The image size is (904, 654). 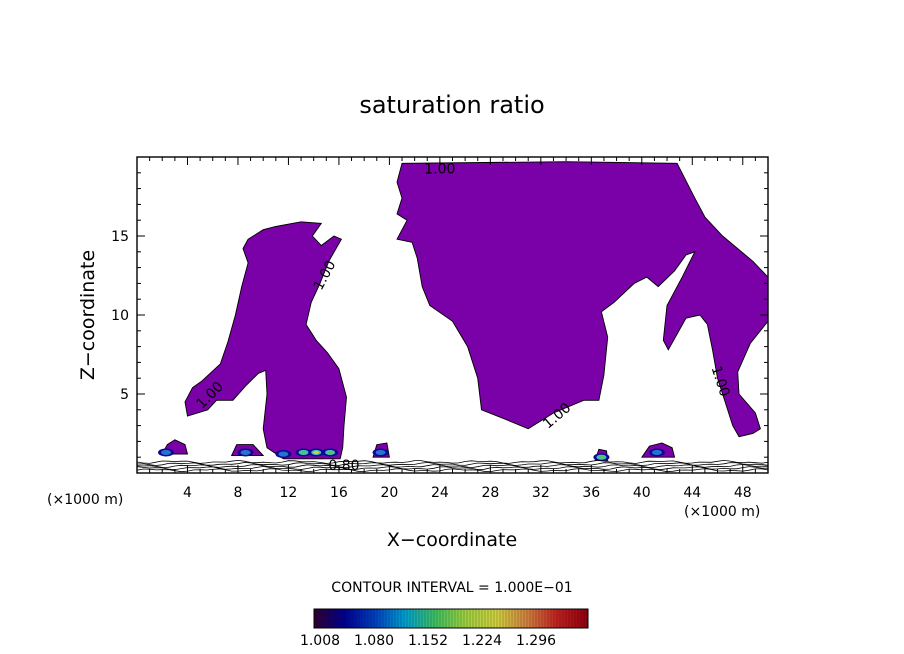 What do you see at coordinates (85, 500) in the screenshot?
I see `x-unit-label-left: (×1000 m)` at bounding box center [85, 500].